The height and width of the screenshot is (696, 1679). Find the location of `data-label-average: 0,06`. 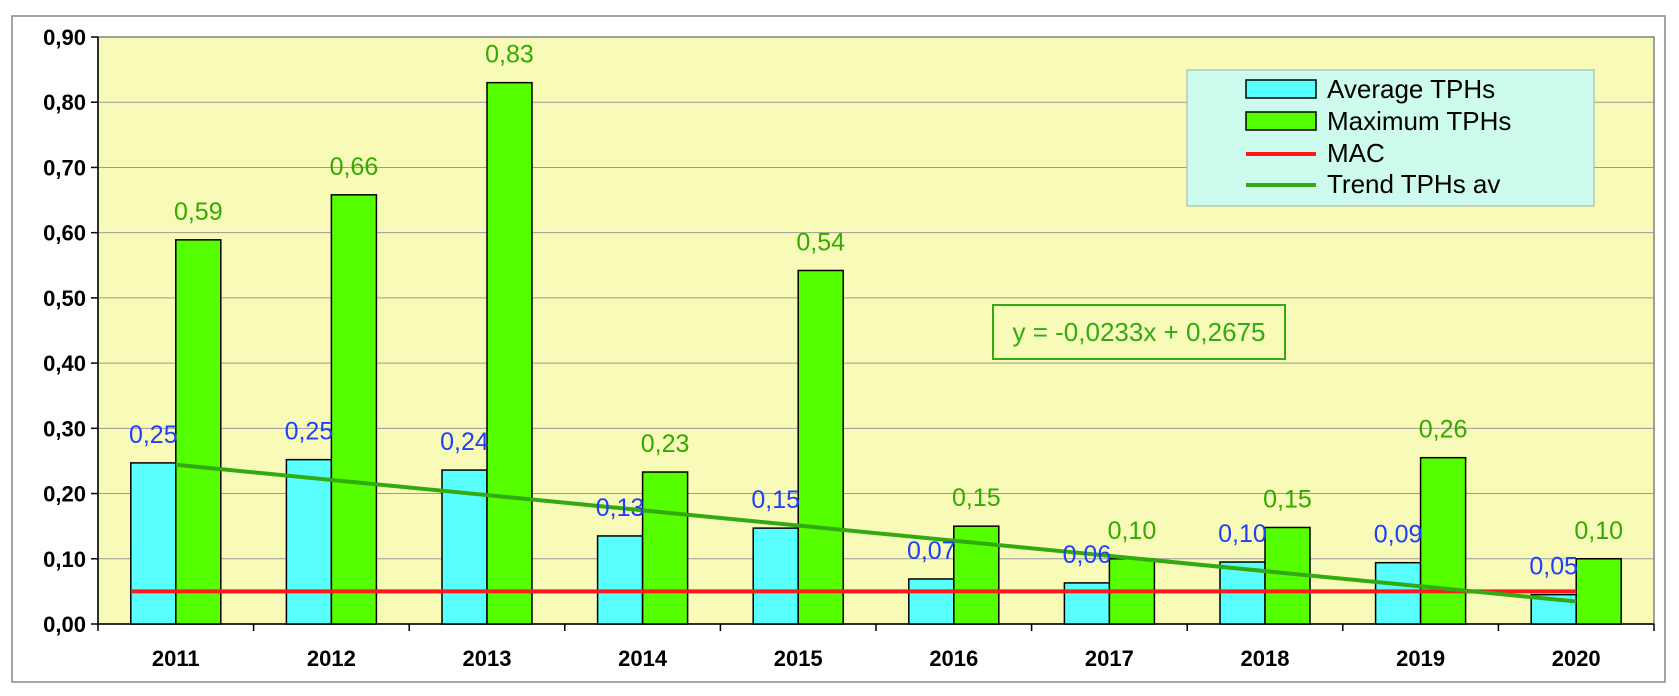

data-label-average: 0,06 is located at coordinates (1087, 555).